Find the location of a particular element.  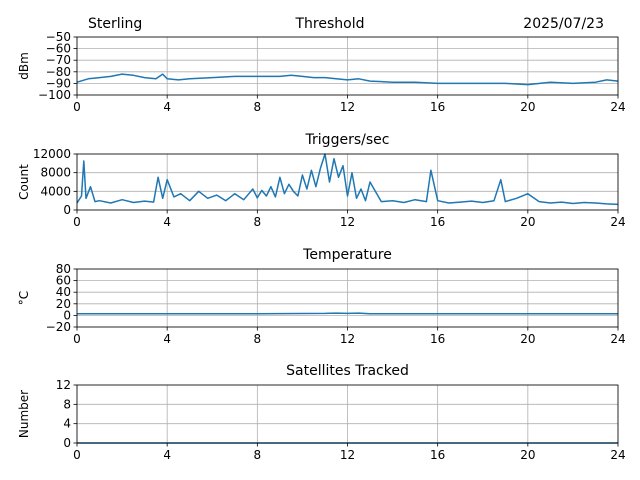

y-tick-label: 60 is located at coordinates (63, 281).